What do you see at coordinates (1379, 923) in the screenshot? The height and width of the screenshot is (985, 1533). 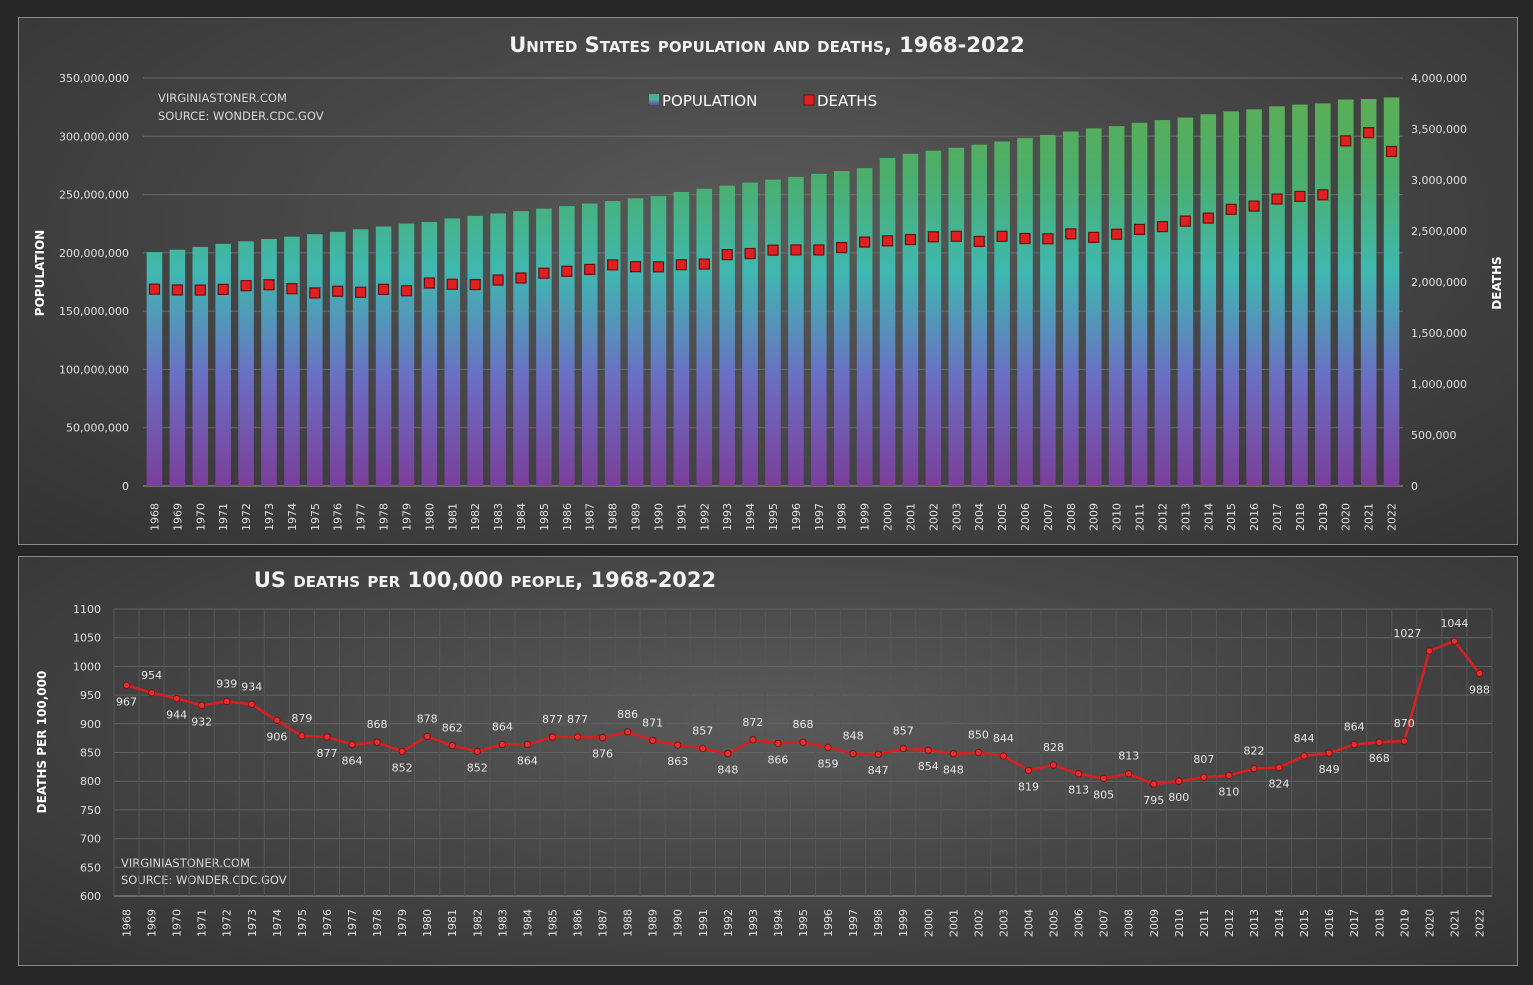 I see `chart2-x-tick-label: 2018` at bounding box center [1379, 923].